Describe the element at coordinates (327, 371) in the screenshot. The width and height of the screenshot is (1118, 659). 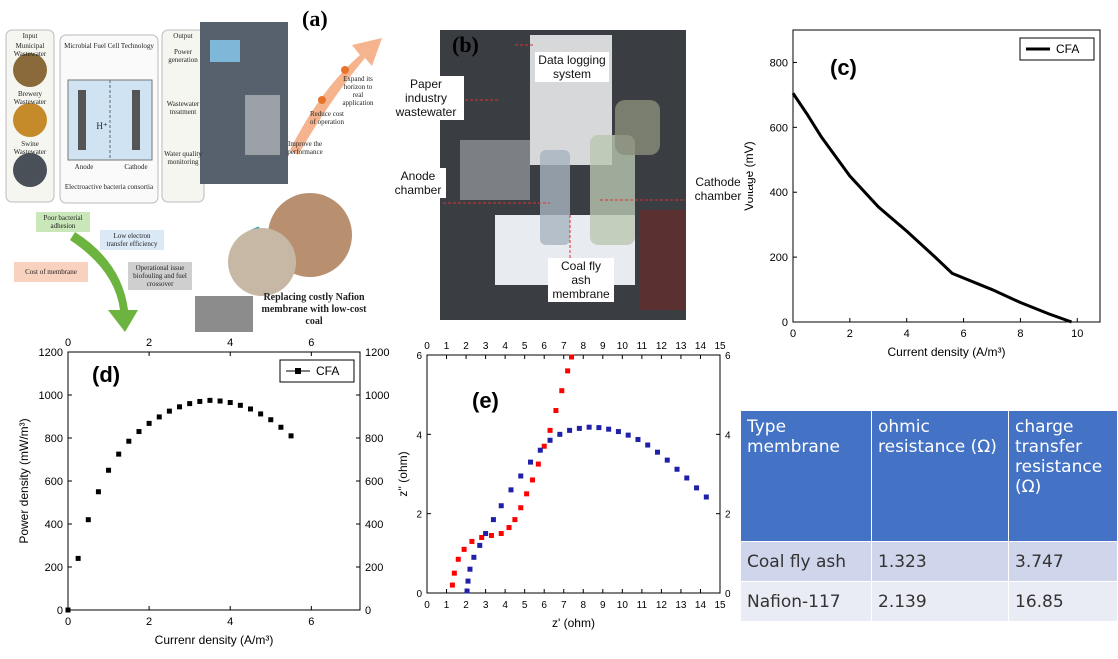
I see `legend-label: CFA` at that location.